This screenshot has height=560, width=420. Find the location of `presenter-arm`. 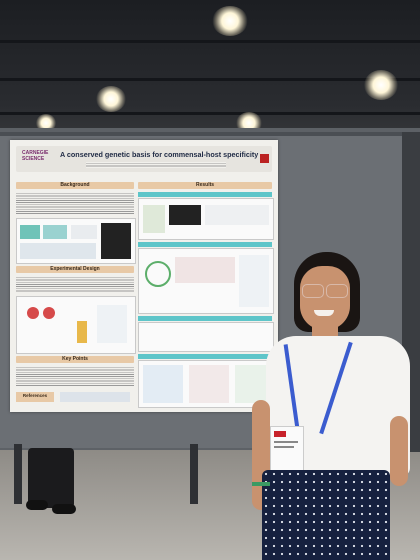

presenter-arm is located at coordinates (399, 451).